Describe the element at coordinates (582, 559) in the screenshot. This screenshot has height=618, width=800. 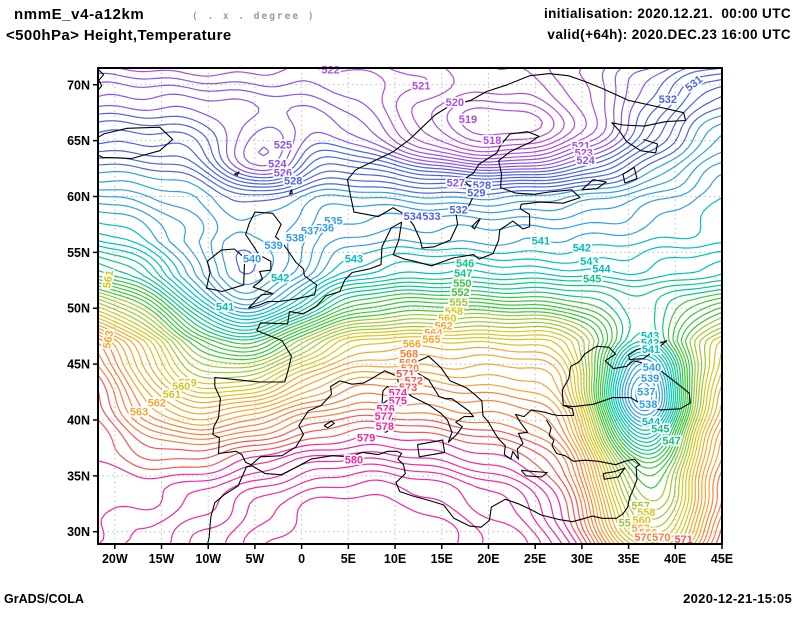
I see `x-tick-label: 30E` at that location.